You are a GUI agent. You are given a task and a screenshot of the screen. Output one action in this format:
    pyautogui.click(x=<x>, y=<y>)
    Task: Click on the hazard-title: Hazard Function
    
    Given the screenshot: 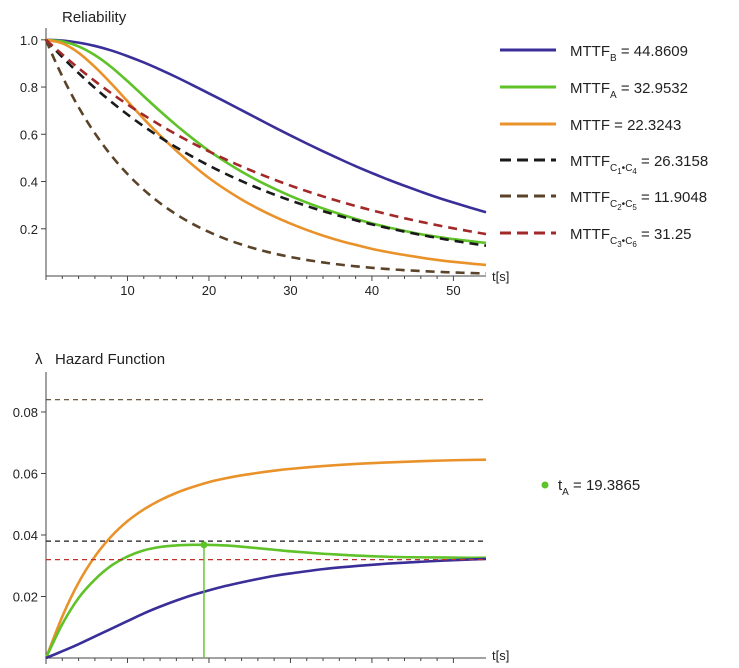 What is the action you would take?
    pyautogui.click(x=110, y=359)
    